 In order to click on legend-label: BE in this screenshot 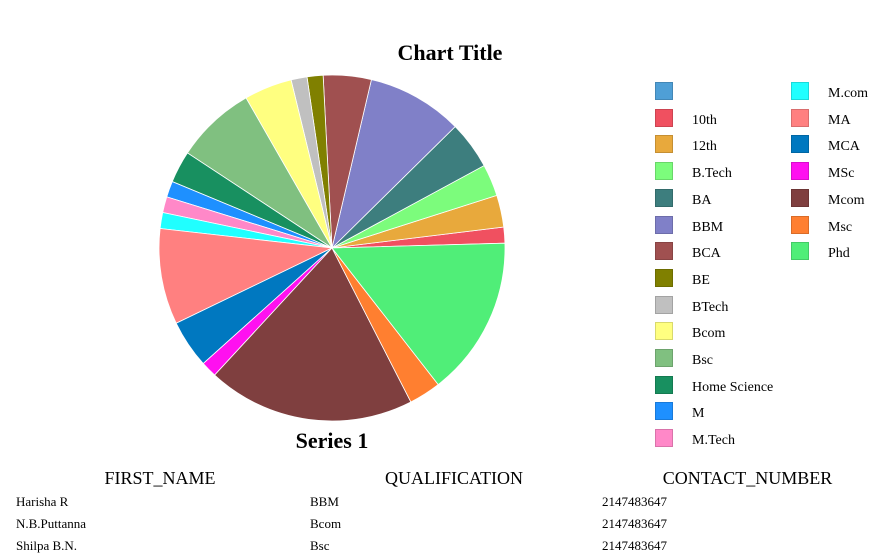, I will do `click(701, 280)`.